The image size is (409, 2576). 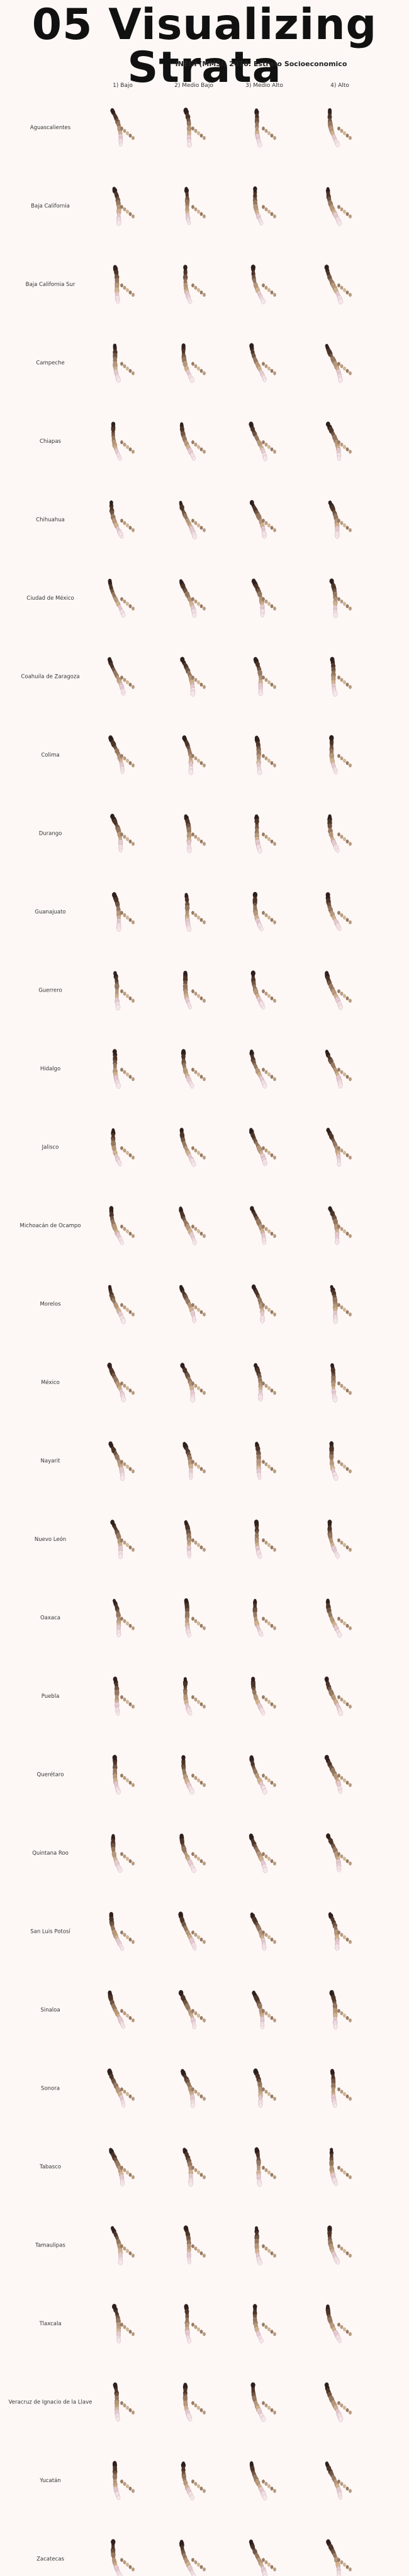 What do you see at coordinates (195, 2323) in the screenshot?
I see `state-row: Tlaxcala` at bounding box center [195, 2323].